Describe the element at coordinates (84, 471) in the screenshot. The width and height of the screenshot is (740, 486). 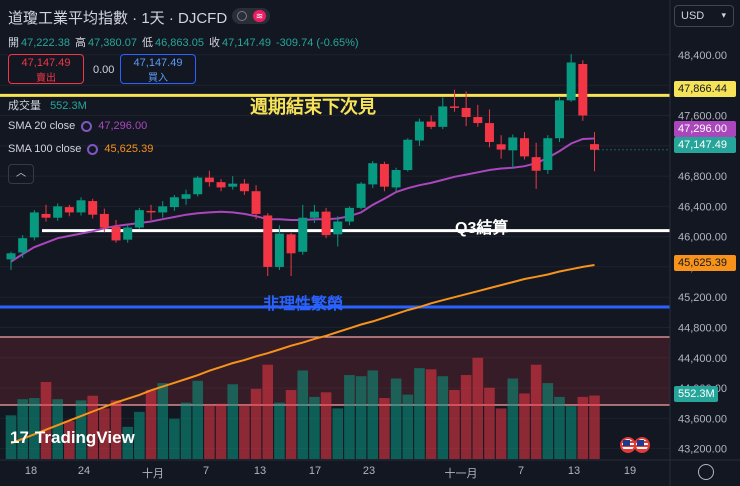
I see `x-tick-label: 24` at that location.